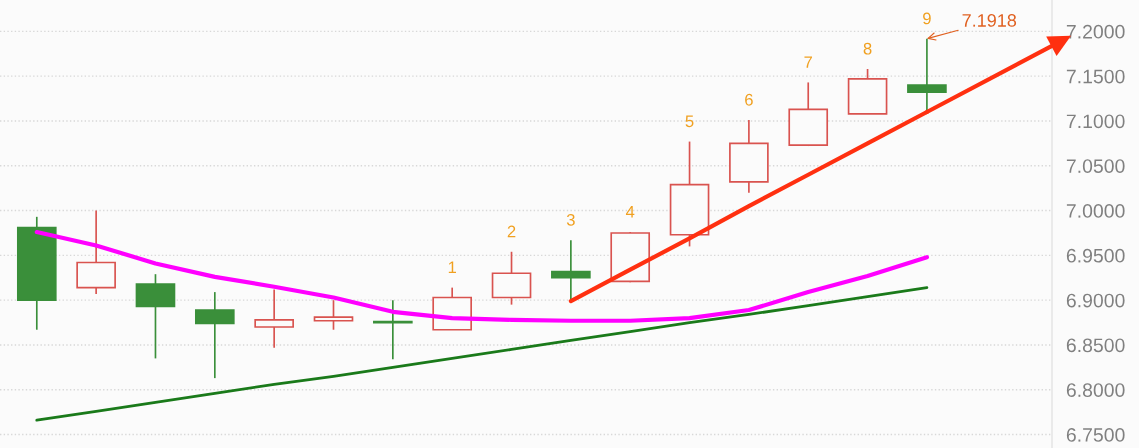  What do you see at coordinates (749, 99) in the screenshot?
I see `text: 6` at bounding box center [749, 99].